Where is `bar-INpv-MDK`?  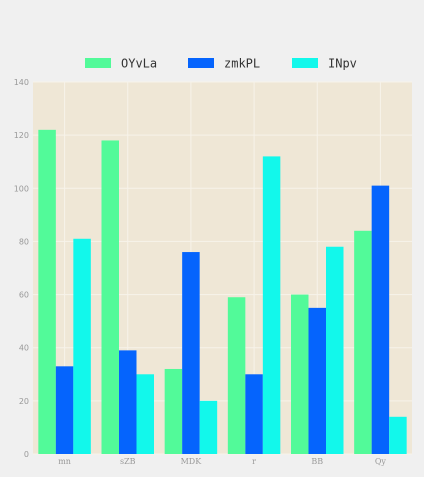
bar-INpv-MDK is located at coordinates (208, 427).